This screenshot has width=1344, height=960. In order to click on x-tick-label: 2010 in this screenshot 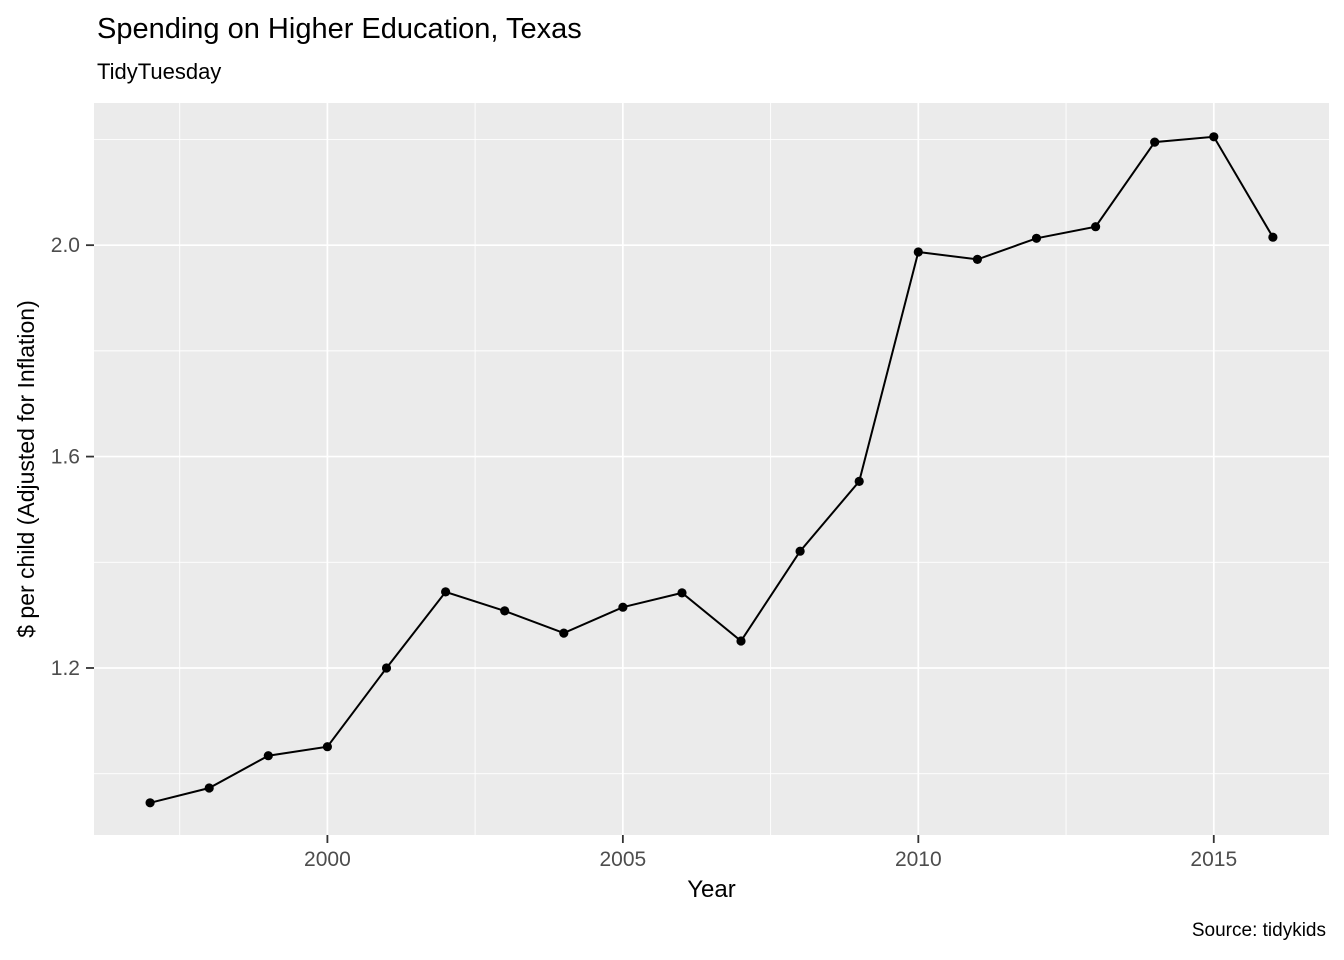, I will do `click(918, 859)`.